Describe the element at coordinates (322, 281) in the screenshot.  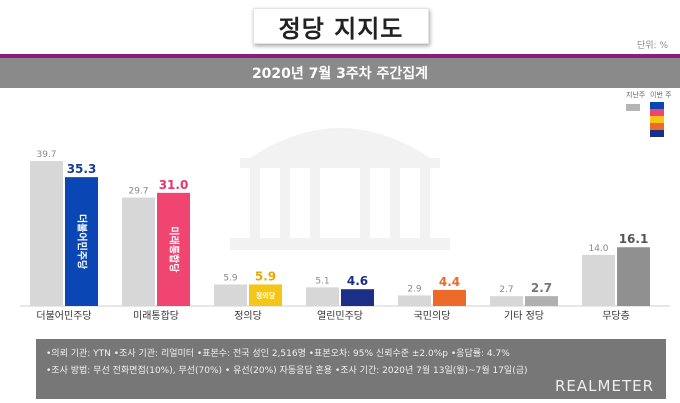
I see `data-label-prev: 5.1` at that location.